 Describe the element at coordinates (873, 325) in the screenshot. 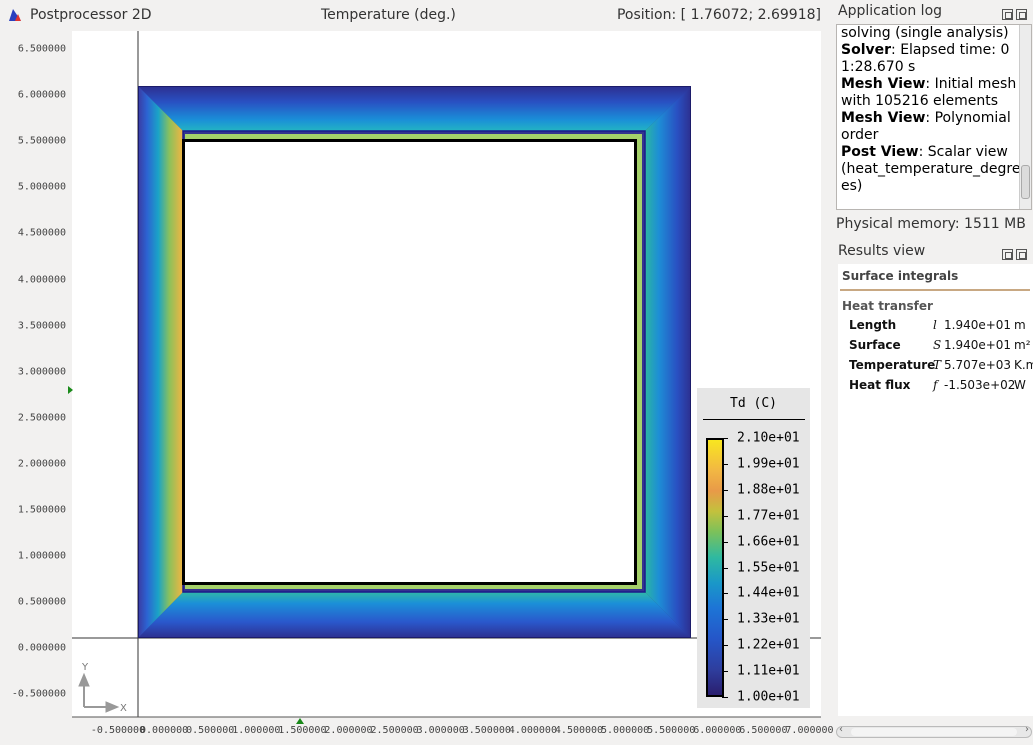

I see `result-name: Length` at that location.